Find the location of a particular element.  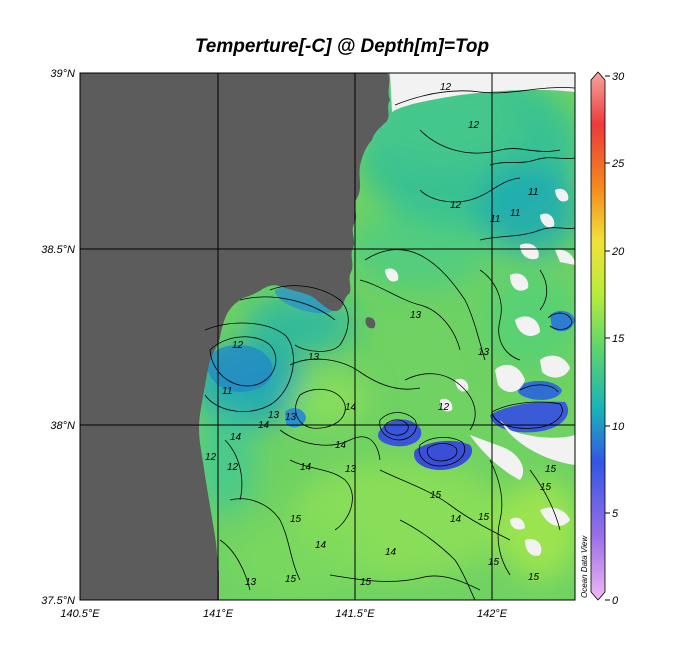

lon-tick-label: 142°E is located at coordinates (492, 614).